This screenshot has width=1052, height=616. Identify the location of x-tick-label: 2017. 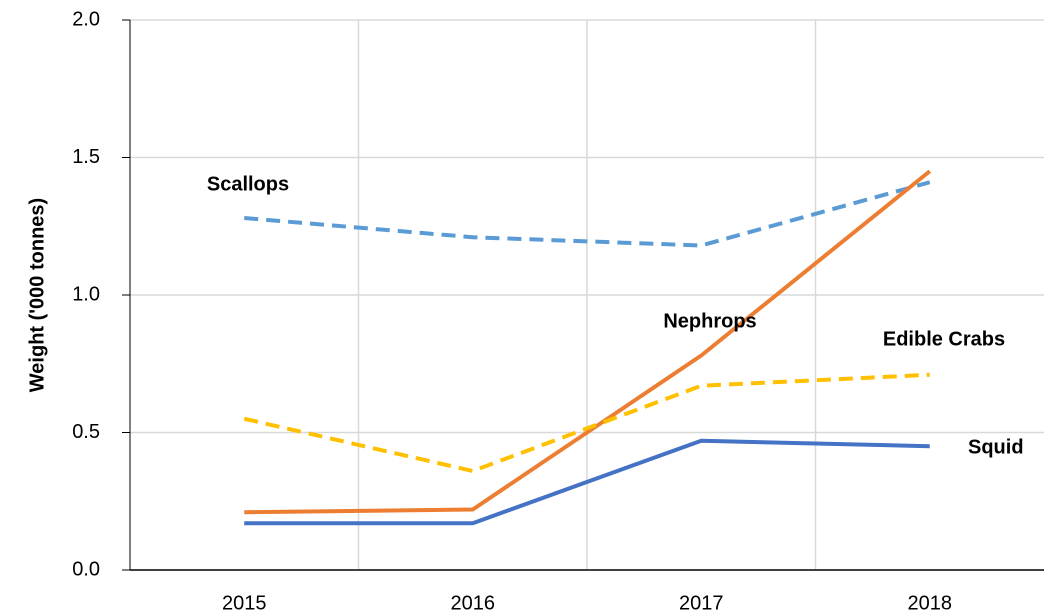
(701, 603).